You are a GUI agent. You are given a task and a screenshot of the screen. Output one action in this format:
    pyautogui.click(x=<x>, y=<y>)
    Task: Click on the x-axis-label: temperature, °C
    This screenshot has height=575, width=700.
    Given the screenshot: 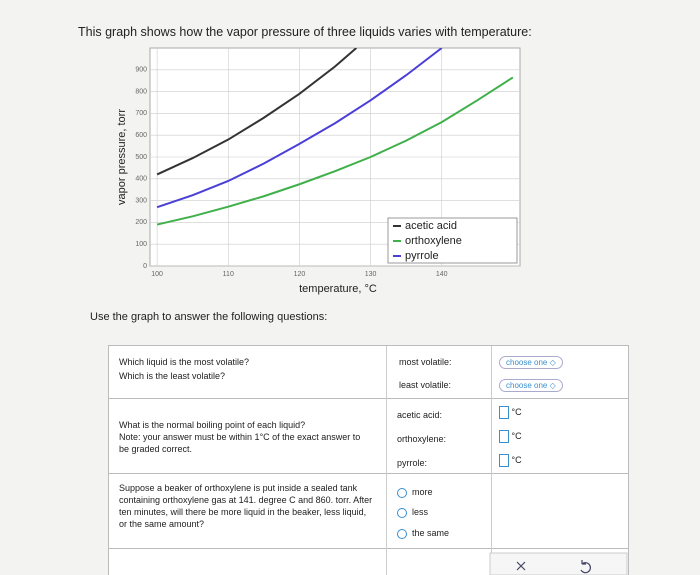 What is the action you would take?
    pyautogui.click(x=338, y=289)
    